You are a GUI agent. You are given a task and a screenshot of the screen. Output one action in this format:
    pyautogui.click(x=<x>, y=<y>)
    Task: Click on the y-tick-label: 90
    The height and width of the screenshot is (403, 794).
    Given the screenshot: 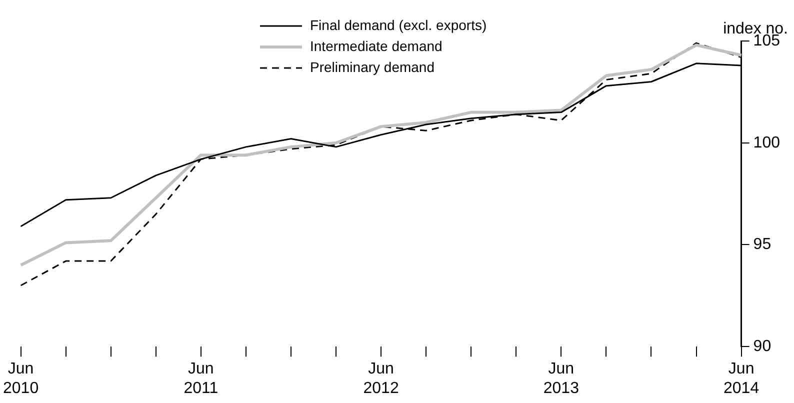 What is the action you would take?
    pyautogui.click(x=762, y=347)
    